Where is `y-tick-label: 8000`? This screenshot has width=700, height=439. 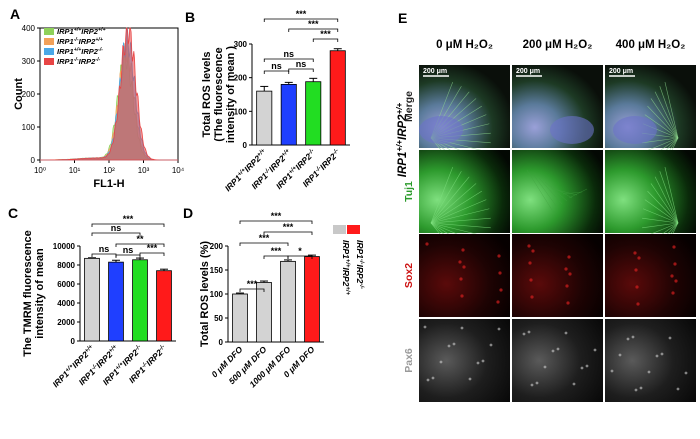
y-tick-label: 8000 is located at coordinates (66, 265).